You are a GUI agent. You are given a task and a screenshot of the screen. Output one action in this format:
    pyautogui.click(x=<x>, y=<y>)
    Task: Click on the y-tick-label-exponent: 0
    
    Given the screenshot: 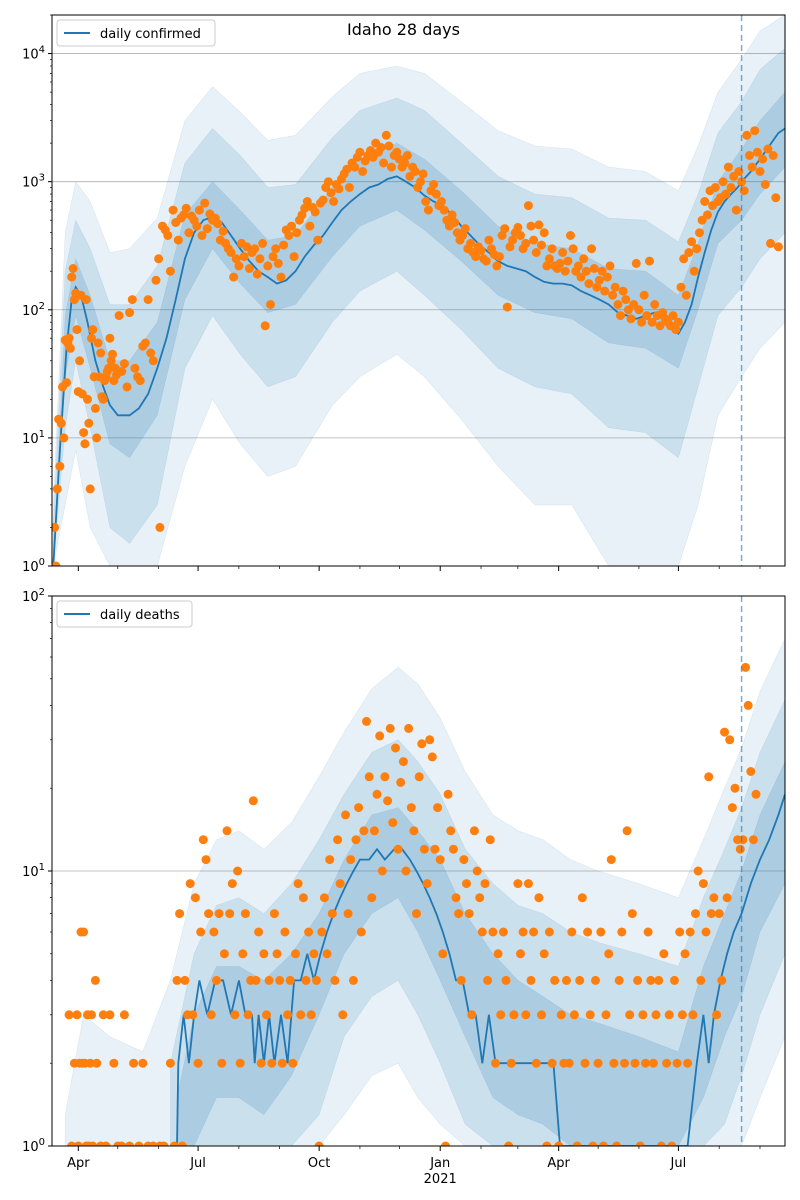 What is the action you would take?
    pyautogui.click(x=42, y=562)
    